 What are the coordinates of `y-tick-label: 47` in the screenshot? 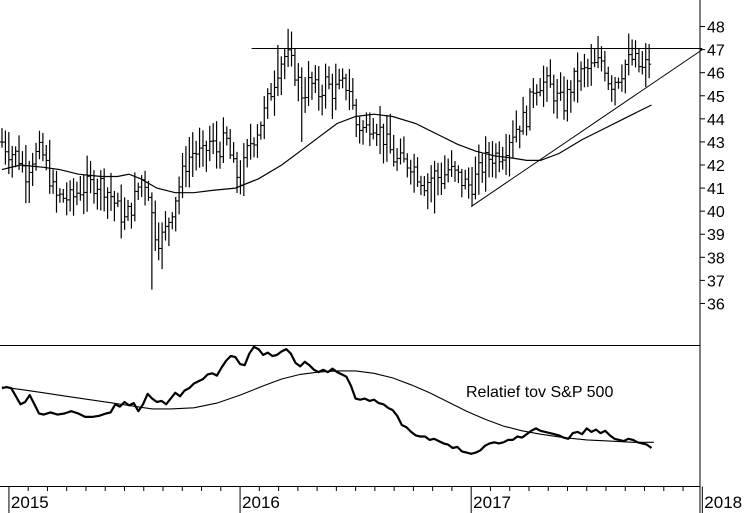 It's located at (716, 51).